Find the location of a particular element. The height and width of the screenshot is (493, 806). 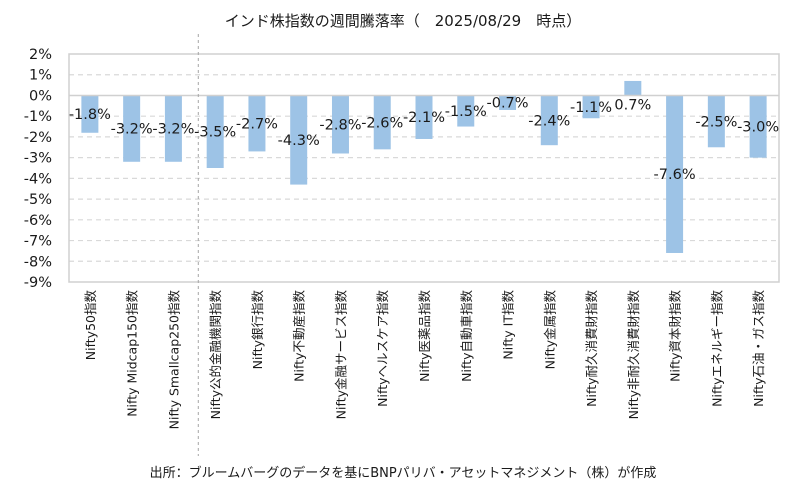

x-tick-label: Nifty公的金融機関指数 is located at coordinates (215, 355).